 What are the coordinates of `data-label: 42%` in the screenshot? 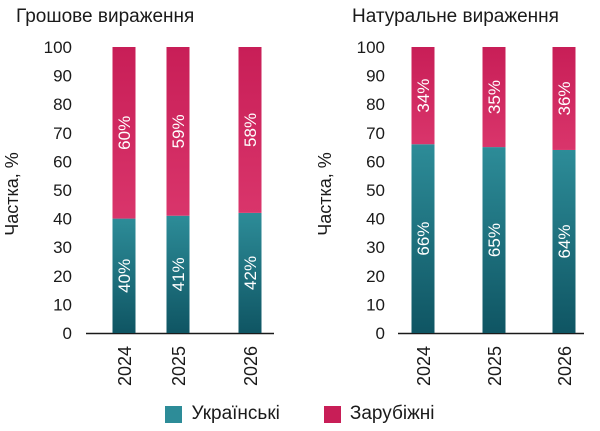 It's located at (250, 273).